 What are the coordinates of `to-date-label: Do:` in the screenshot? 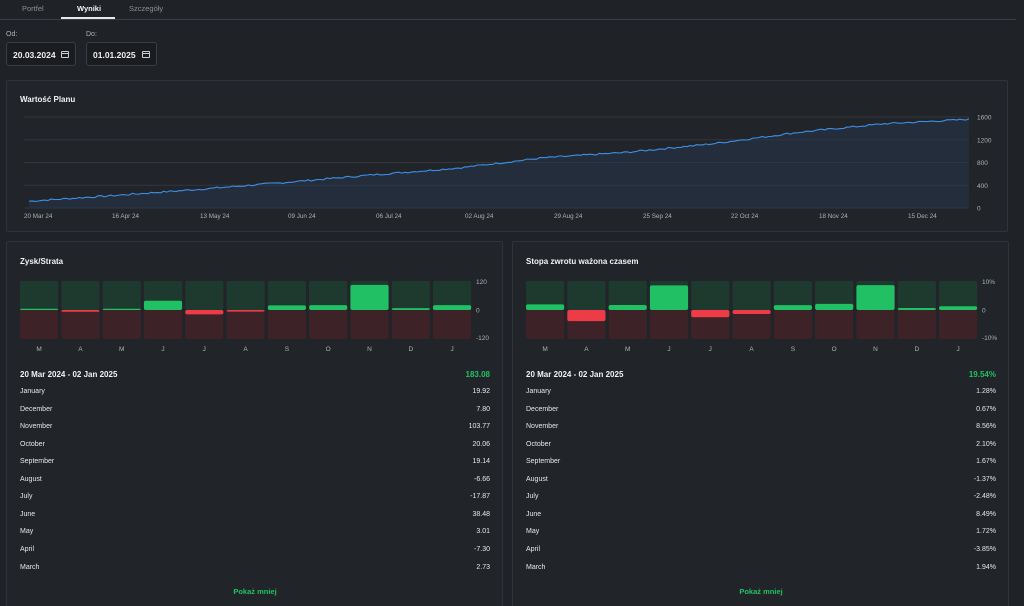 It's located at (91, 34).